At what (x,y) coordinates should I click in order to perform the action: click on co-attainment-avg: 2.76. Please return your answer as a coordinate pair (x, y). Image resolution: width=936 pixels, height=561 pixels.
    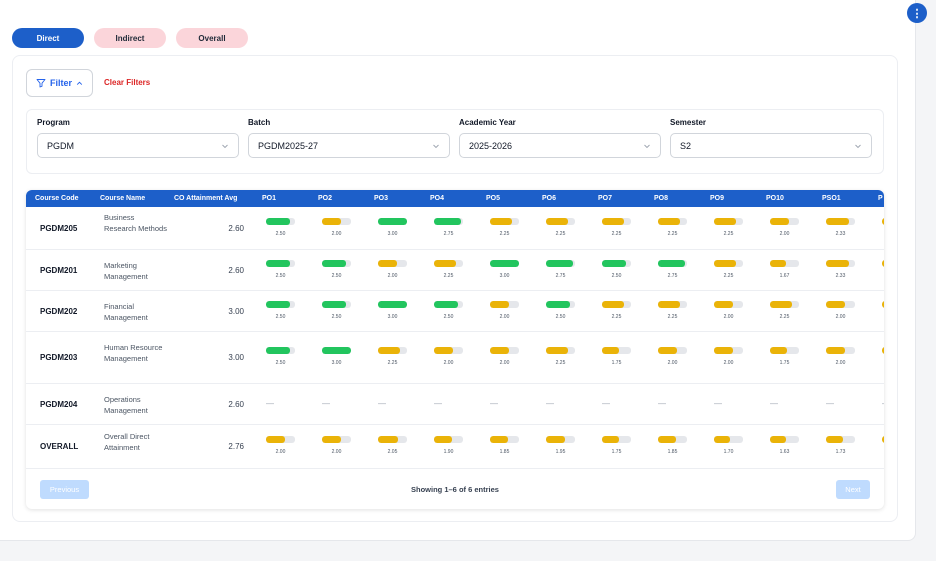
    Looking at the image, I should click on (236, 446).